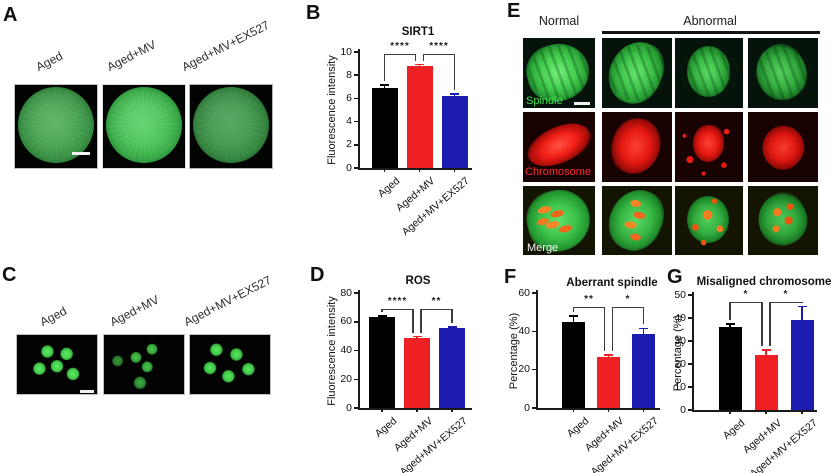 Image resolution: width=831 pixels, height=473 pixels. I want to click on oocyte-aged-mv-micrograph, so click(144, 126).